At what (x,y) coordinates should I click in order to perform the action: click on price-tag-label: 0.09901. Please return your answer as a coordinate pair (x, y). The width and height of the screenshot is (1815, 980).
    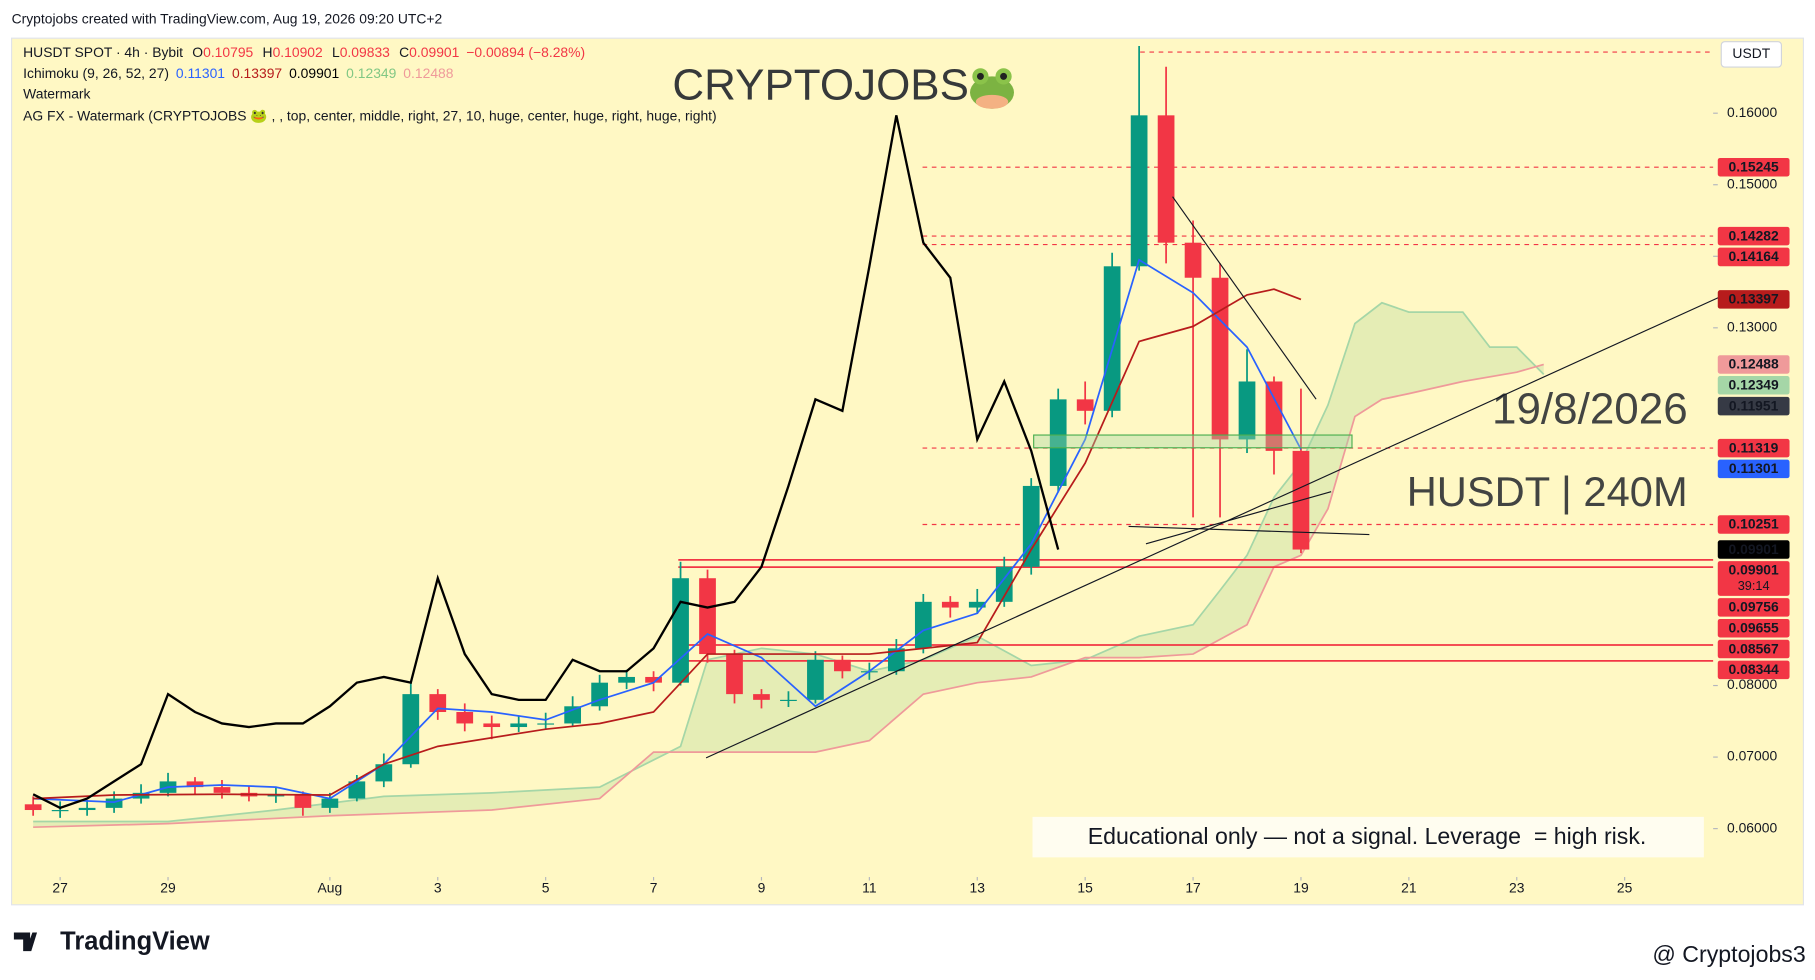
    Looking at the image, I should click on (1754, 549).